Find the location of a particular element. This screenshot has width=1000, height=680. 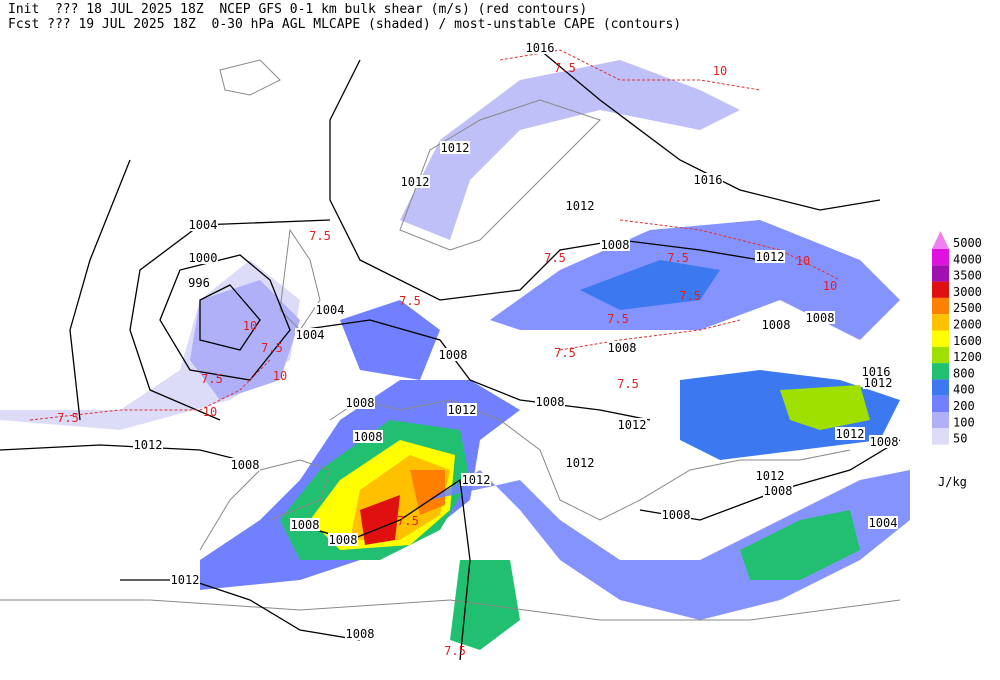

legend-label: 3500 is located at coordinates (967, 276).